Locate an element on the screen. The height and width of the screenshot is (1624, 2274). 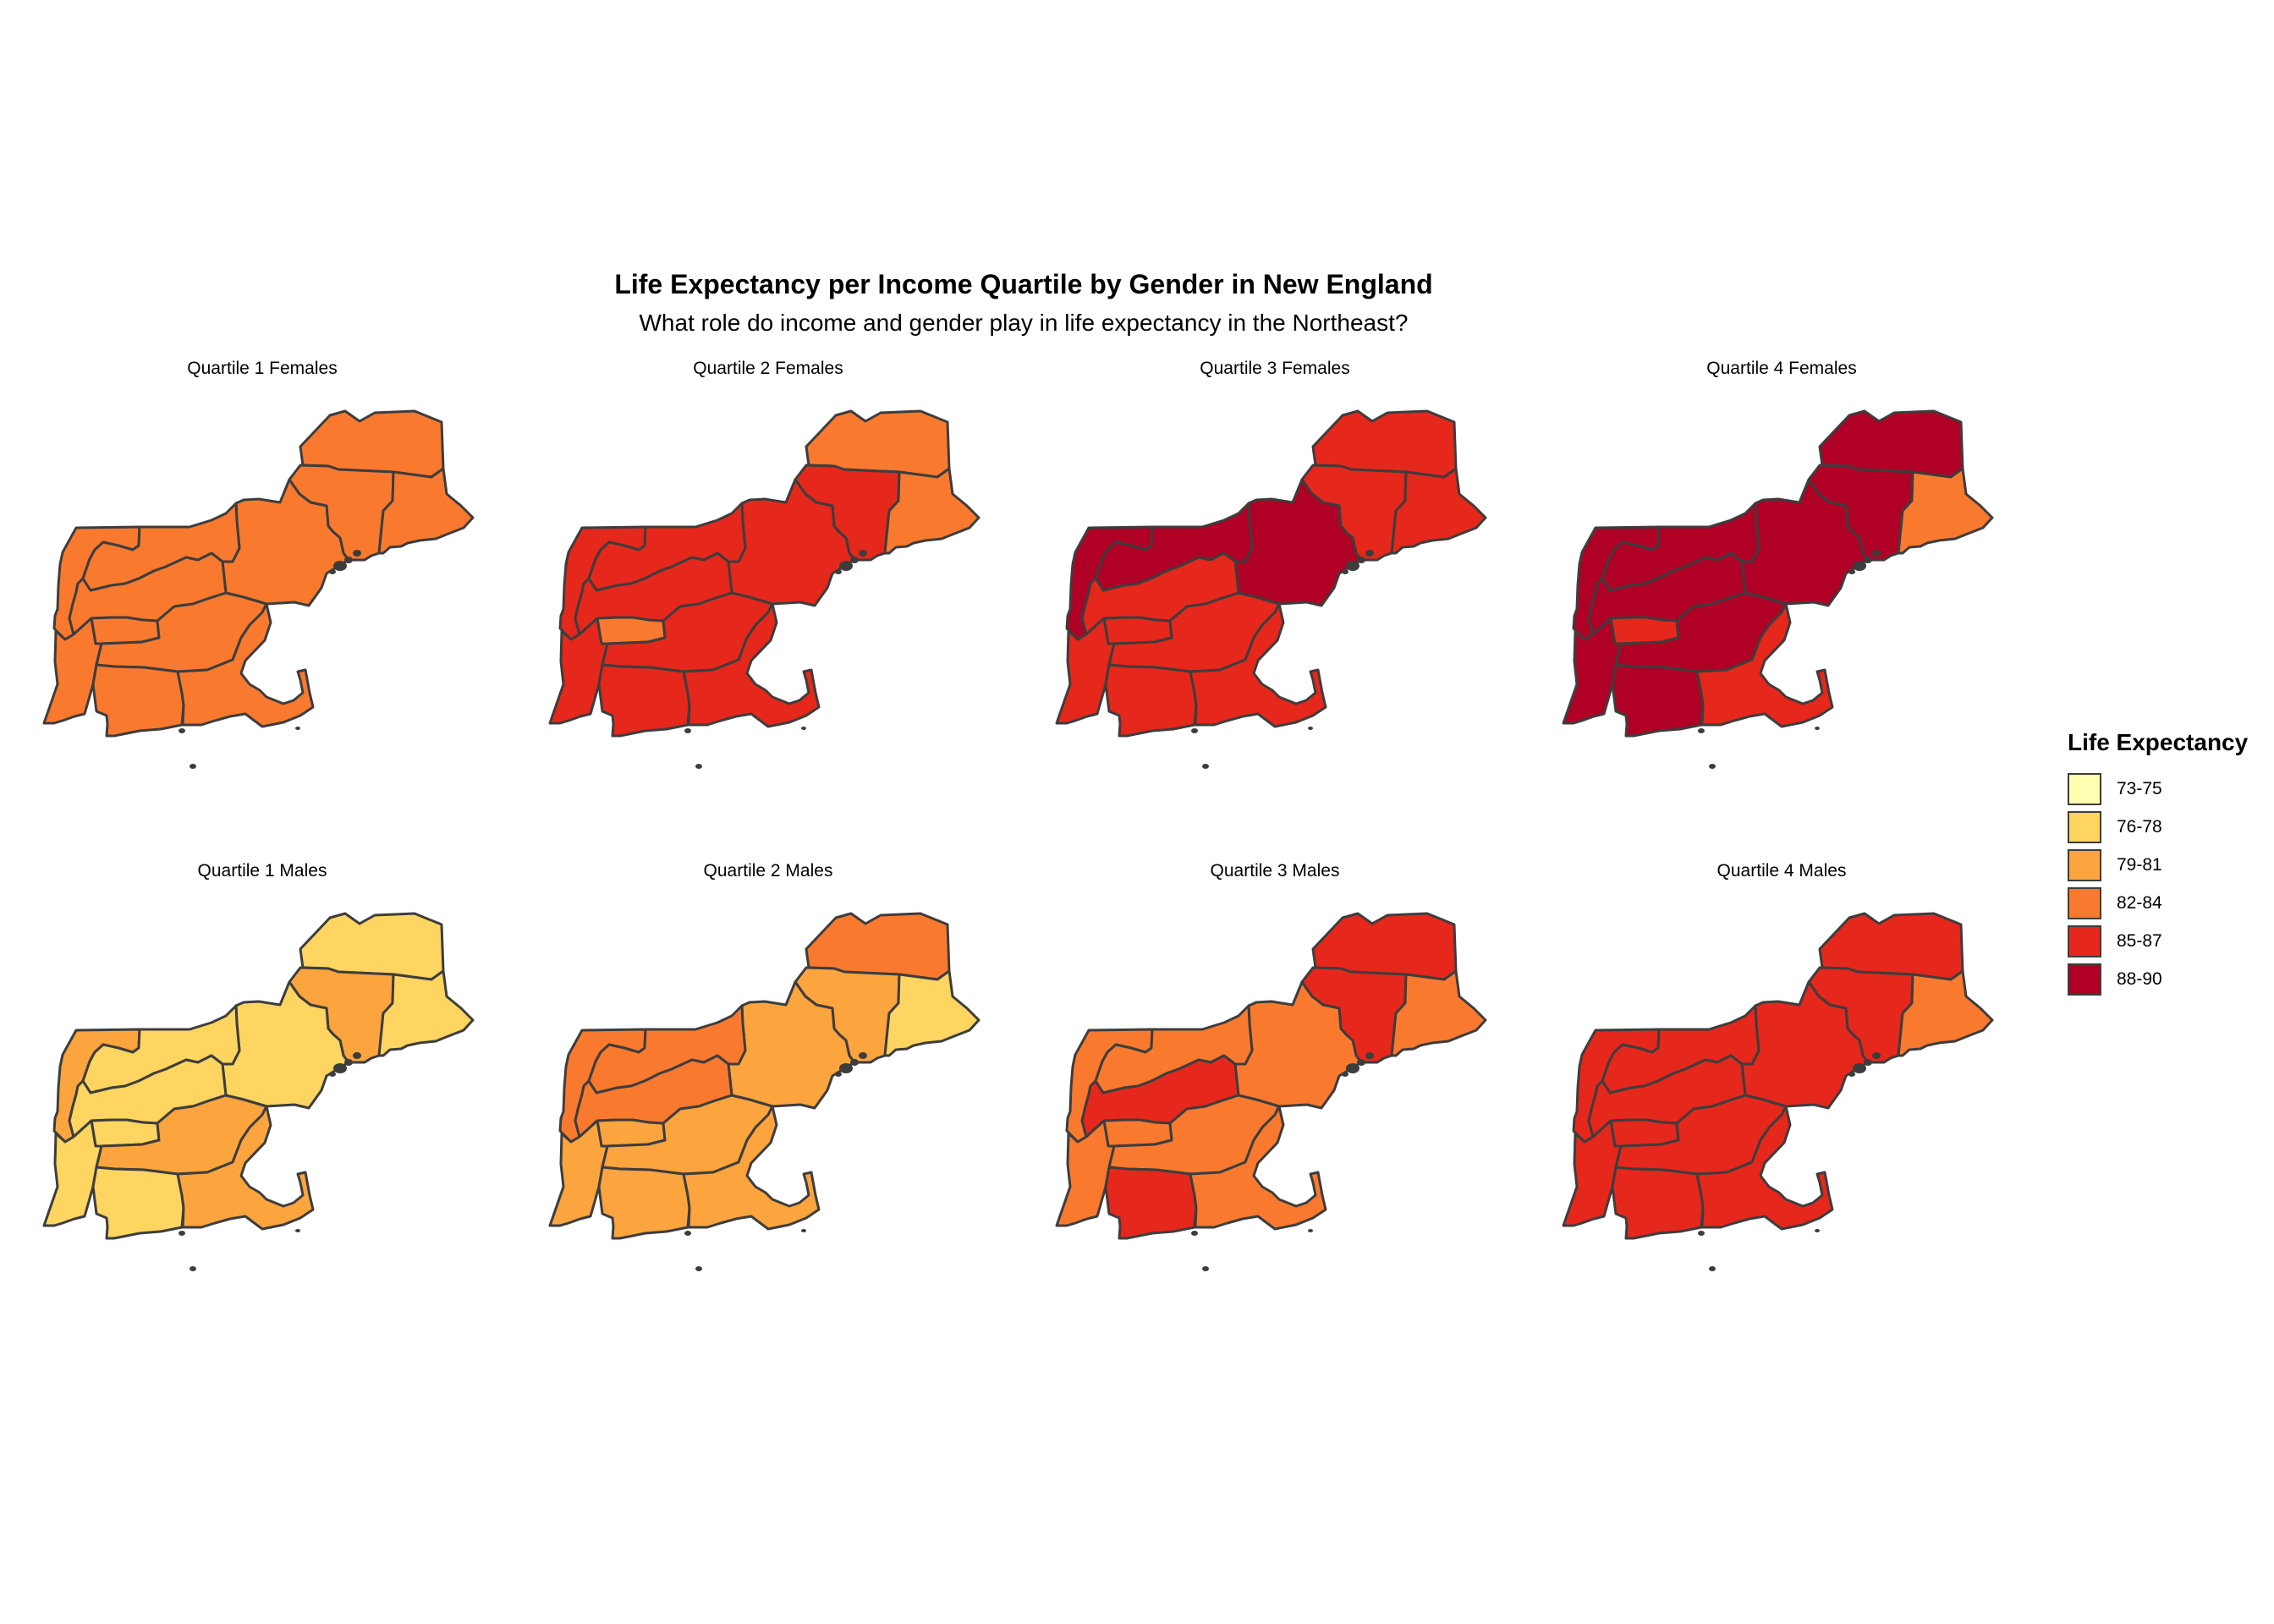
panel-quartile-1-females: Quartile 1 Females is located at coordinates (262, 612).